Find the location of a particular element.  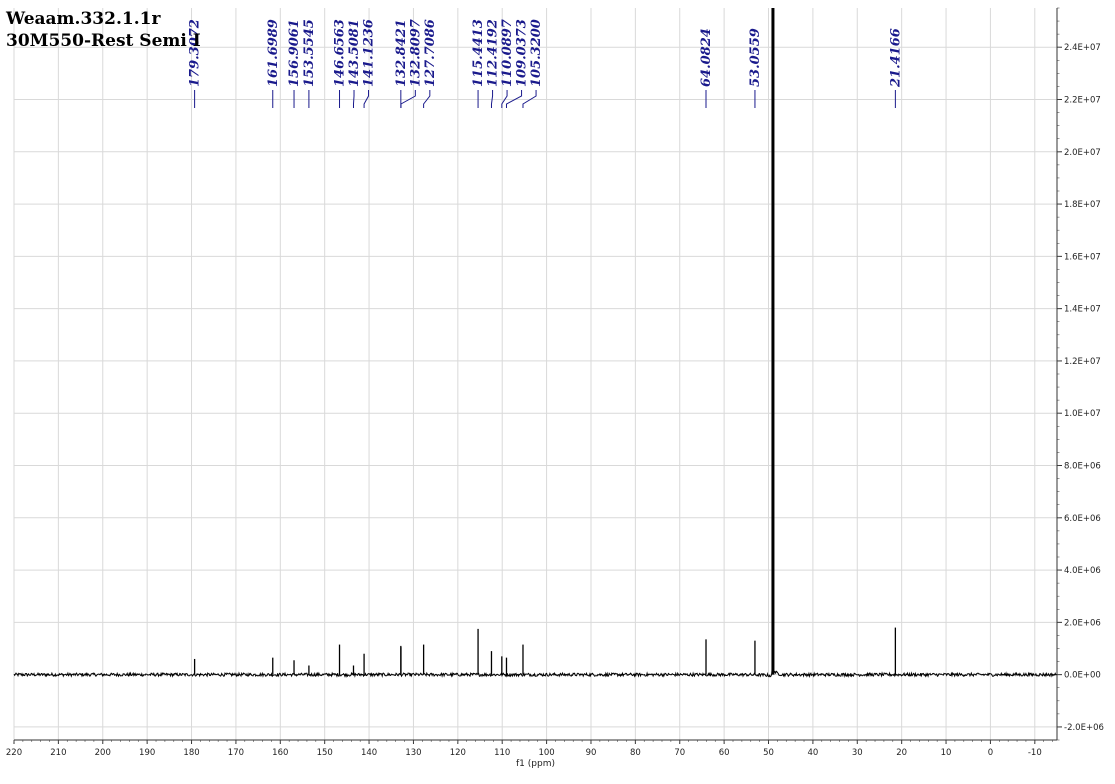

x-tick-label: 10 is located at coordinates (946, 753).